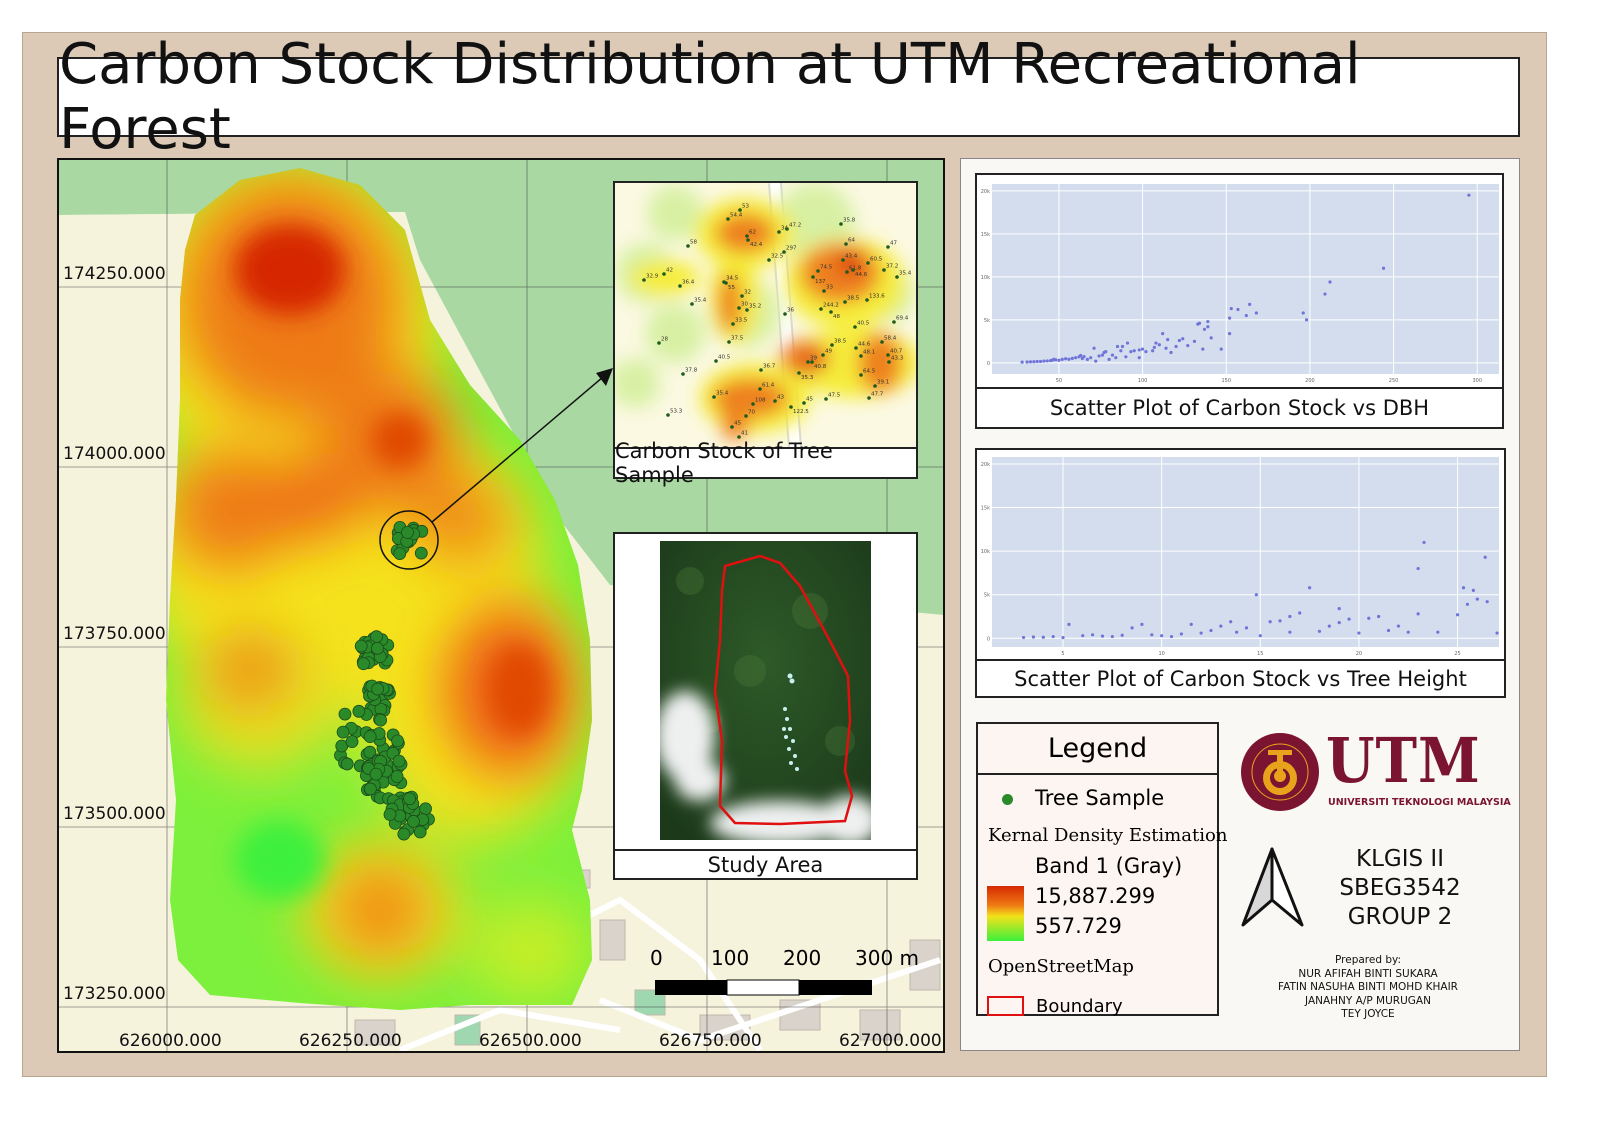 The image size is (1600, 1131). Describe the element at coordinates (1007, 799) in the screenshot. I see `tree-sample-symbol-icon` at that location.